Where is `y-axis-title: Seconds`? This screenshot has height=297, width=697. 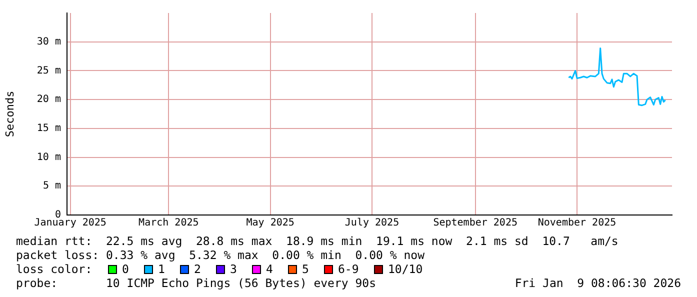
y-axis-title: Seconds is located at coordinates (9, 114).